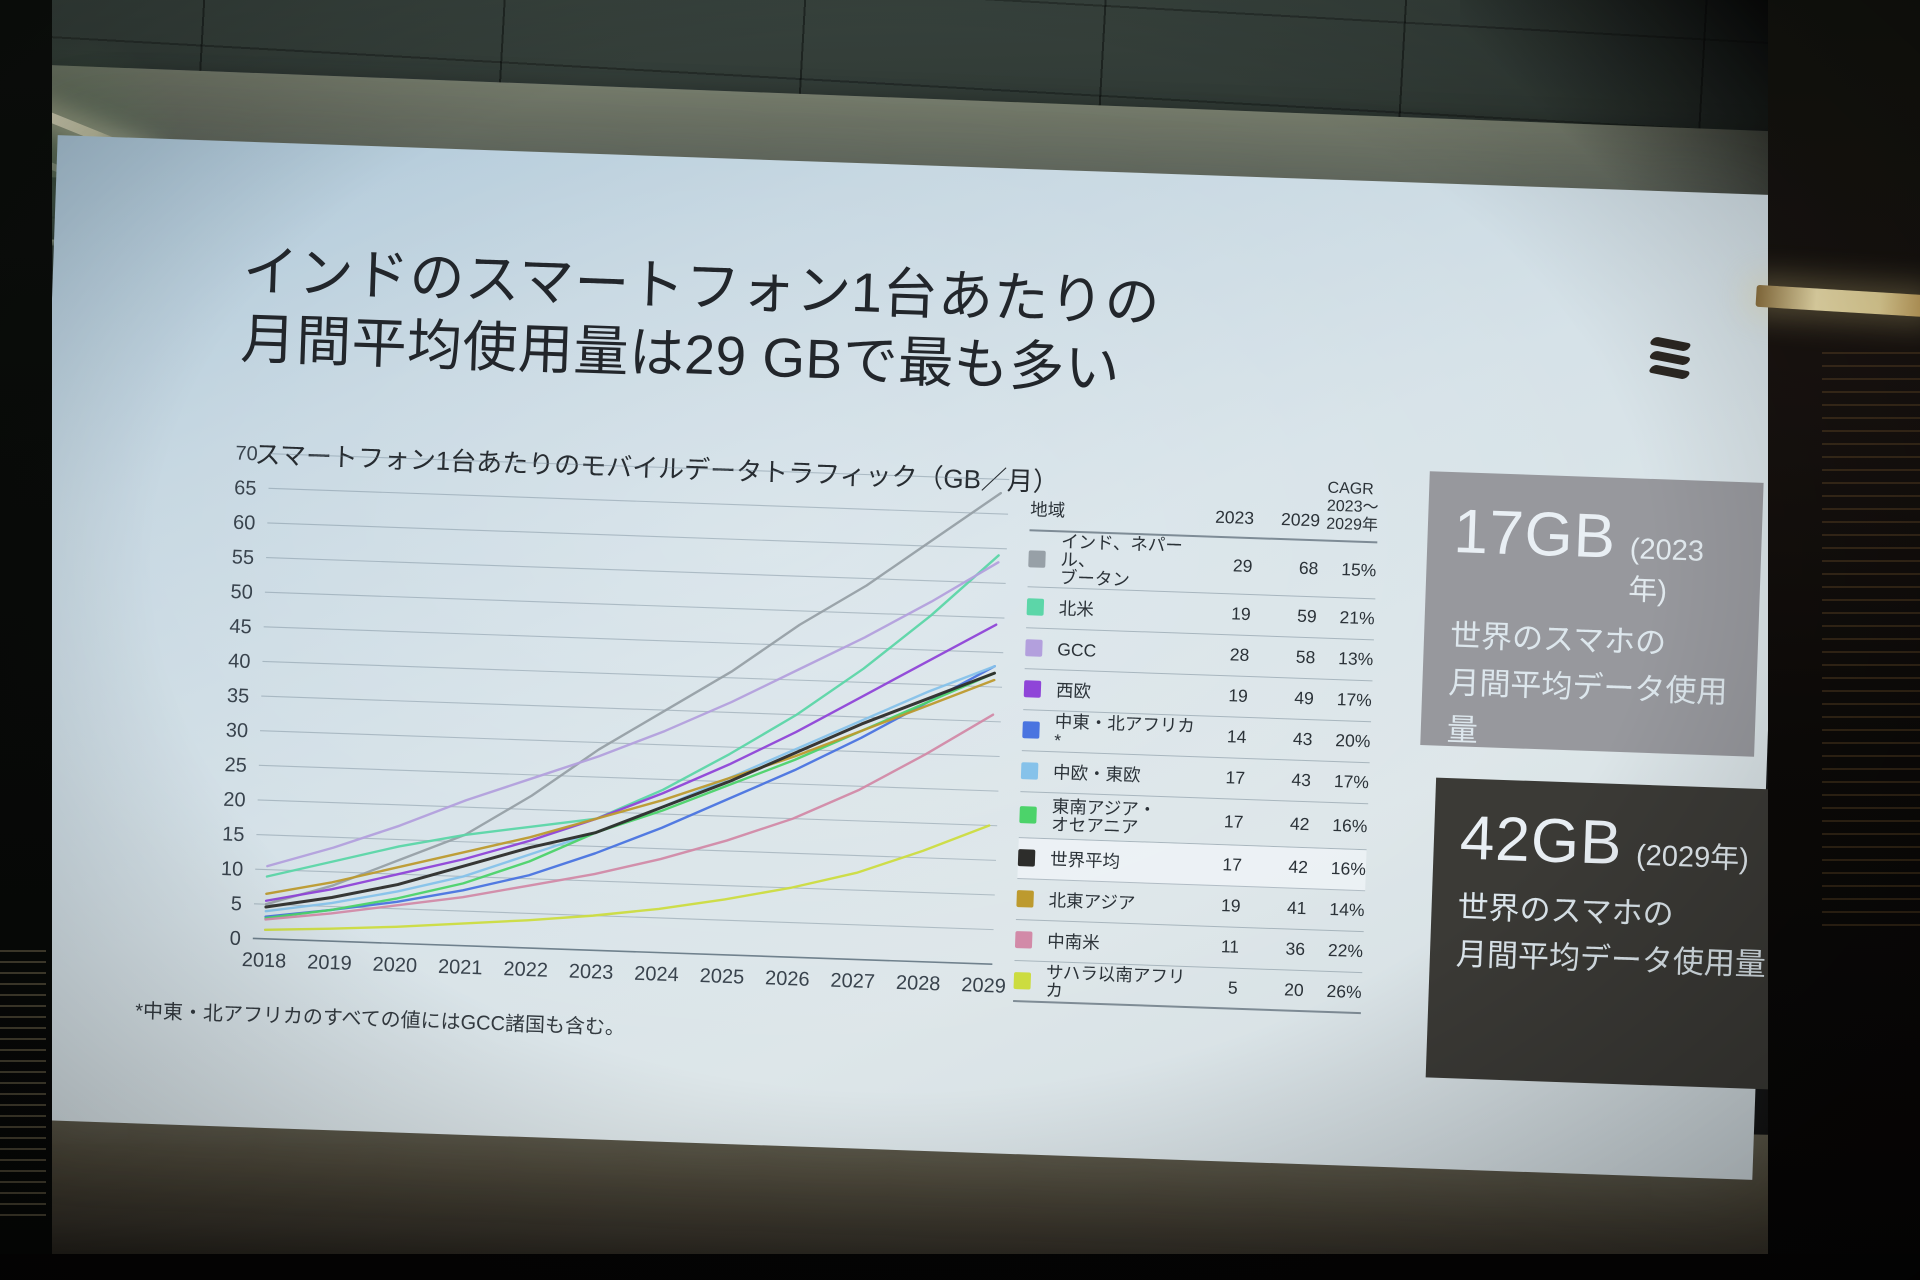 The image size is (1920, 1280). What do you see at coordinates (1121, 561) in the screenshot?
I see `region-name: インド、ネパール、 ブータン` at bounding box center [1121, 561].